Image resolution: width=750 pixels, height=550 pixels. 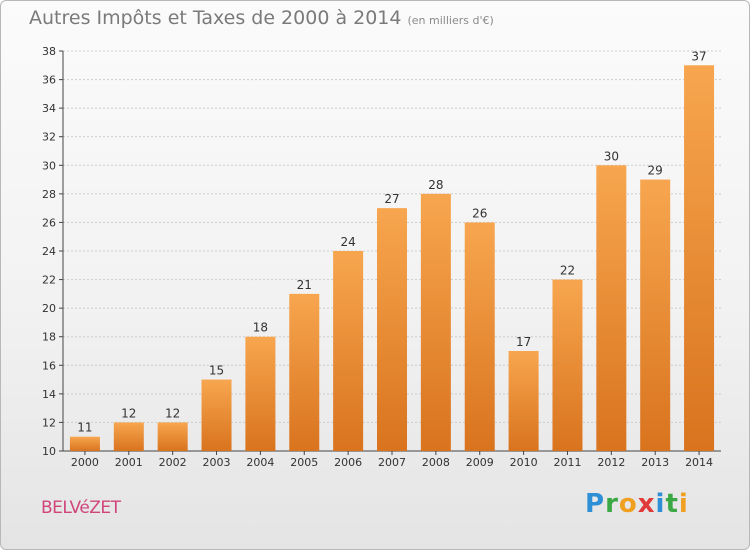 I want to click on logo-letter: x, so click(x=646, y=504).